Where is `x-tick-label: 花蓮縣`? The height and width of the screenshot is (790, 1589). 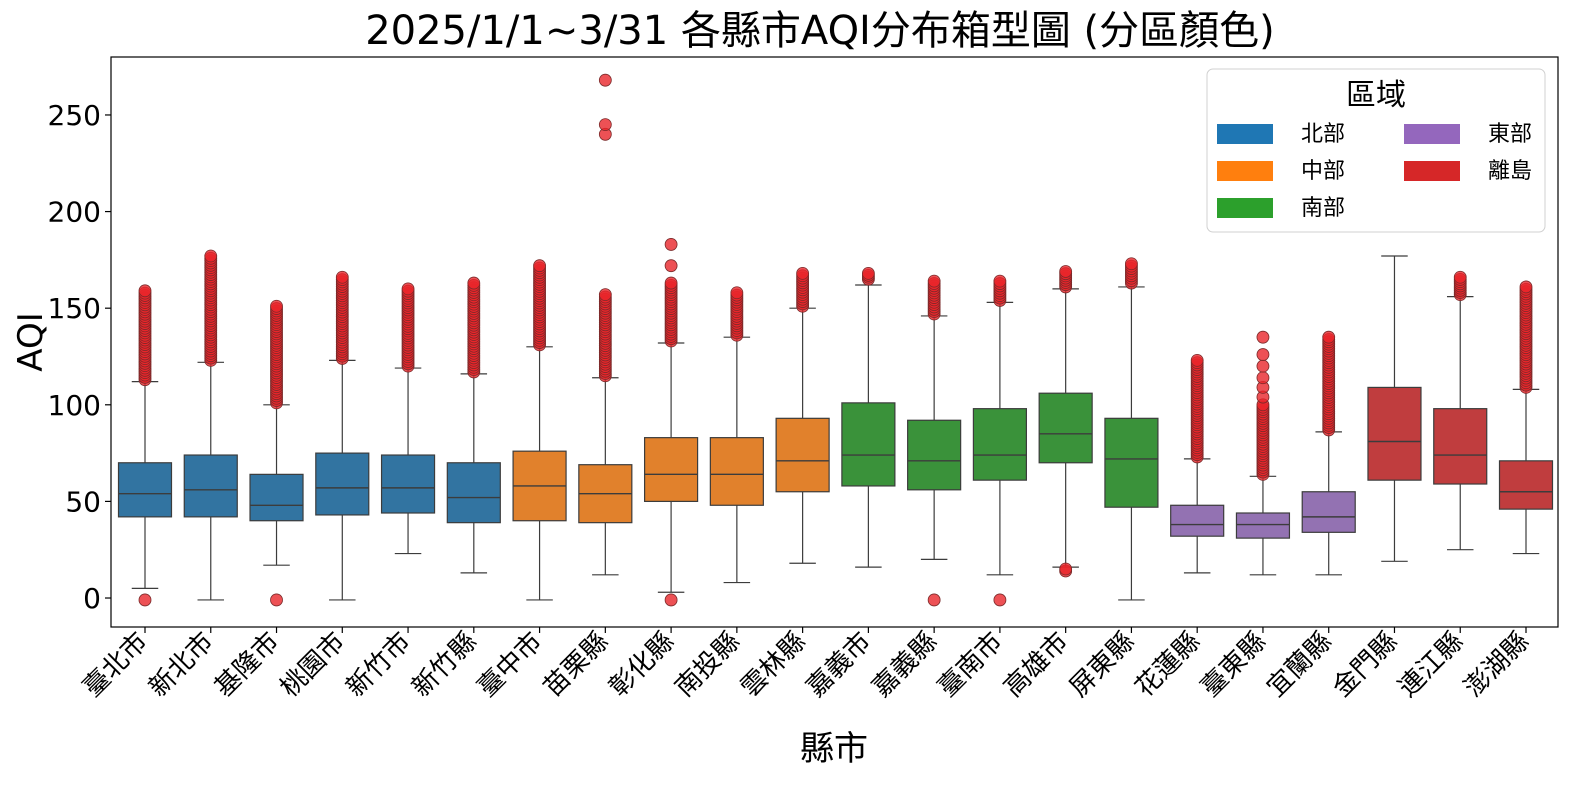 x-tick-label: 花蓮縣 is located at coordinates (1168, 665).